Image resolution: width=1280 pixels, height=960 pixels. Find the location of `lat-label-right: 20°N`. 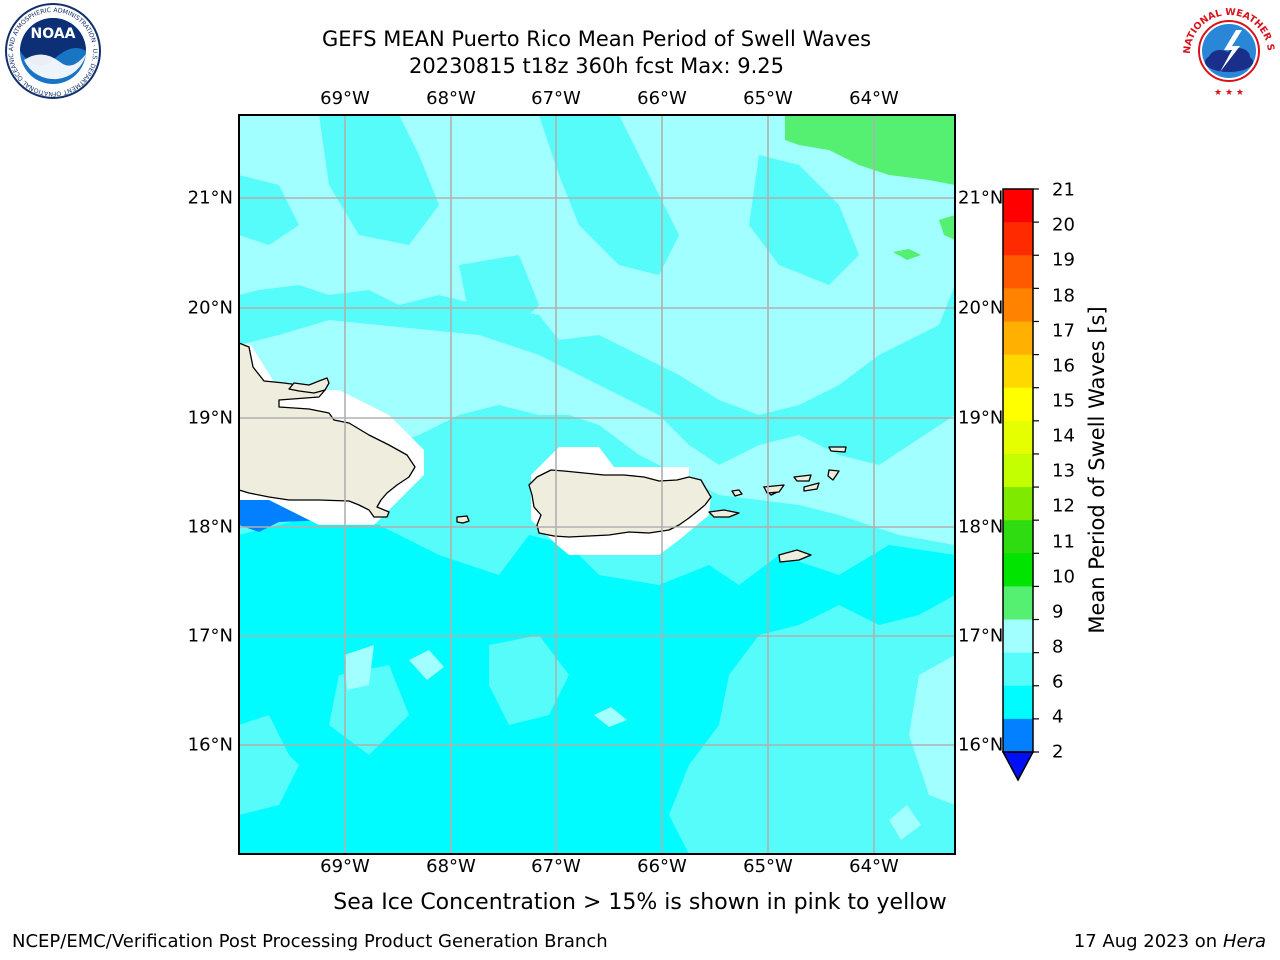

lat-label-right: 20°N is located at coordinates (981, 308).